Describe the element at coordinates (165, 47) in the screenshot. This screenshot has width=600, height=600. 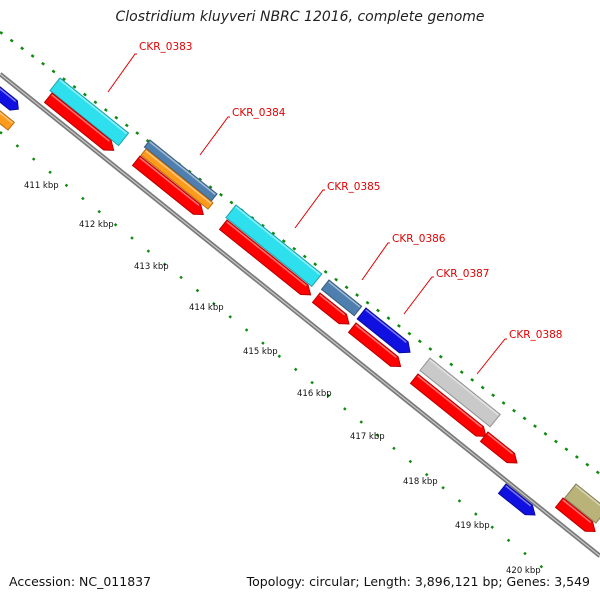
I see `gene-label: CKR_0383` at that location.